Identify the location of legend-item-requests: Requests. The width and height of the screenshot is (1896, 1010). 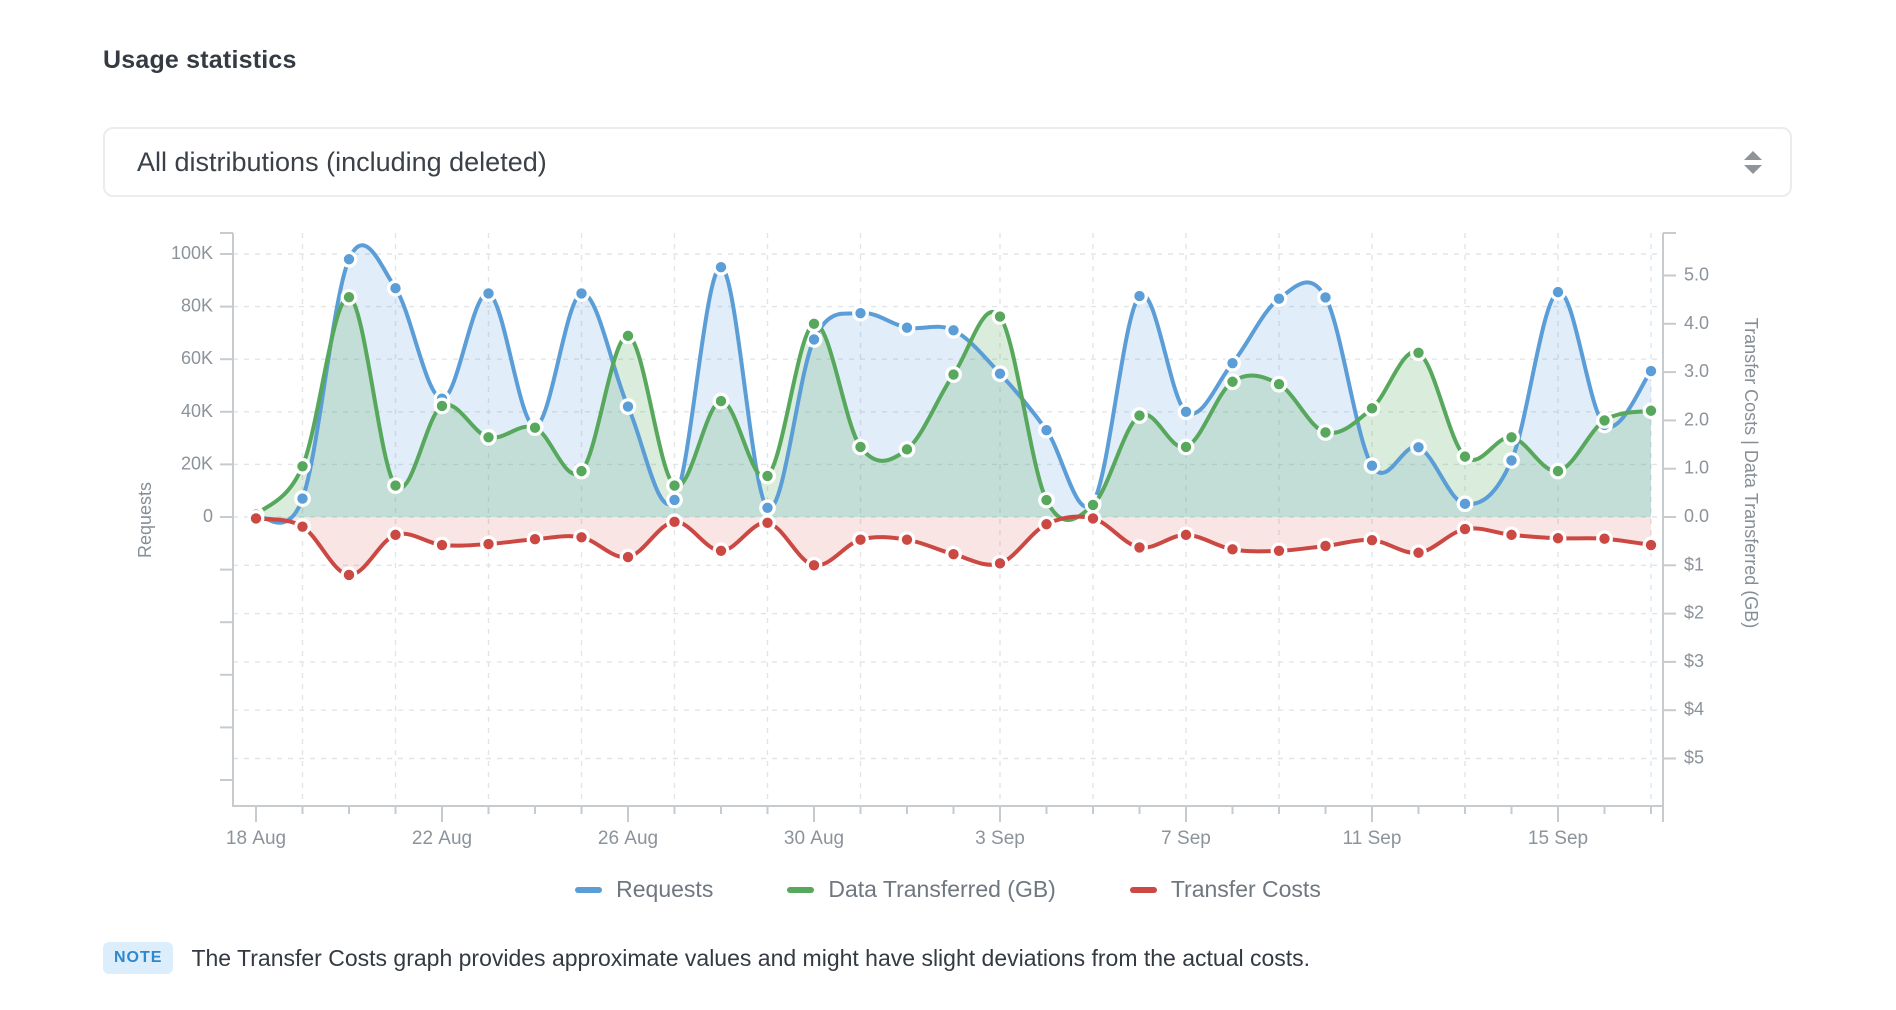
(644, 889).